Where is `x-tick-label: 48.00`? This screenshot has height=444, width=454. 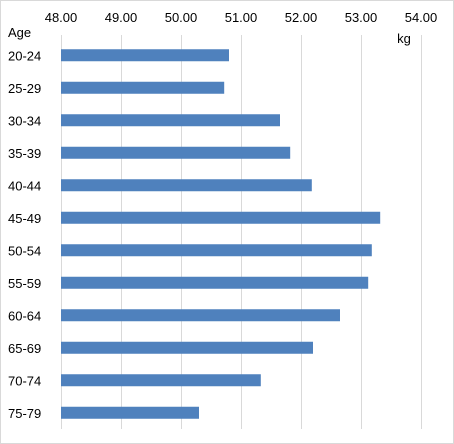 x-tick-label: 48.00 is located at coordinates (61, 17).